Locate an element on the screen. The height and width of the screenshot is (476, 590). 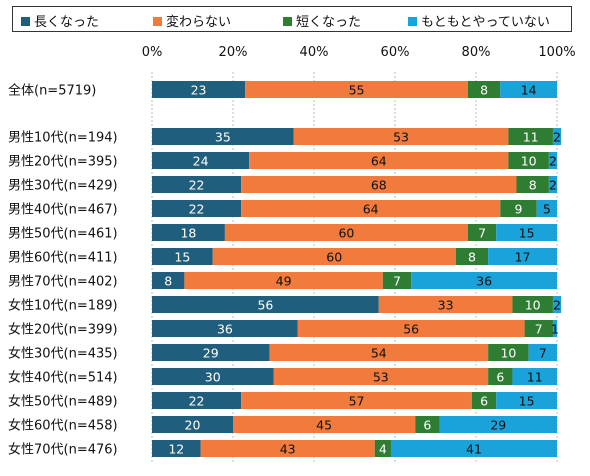
data-label: 1 is located at coordinates (555, 329).